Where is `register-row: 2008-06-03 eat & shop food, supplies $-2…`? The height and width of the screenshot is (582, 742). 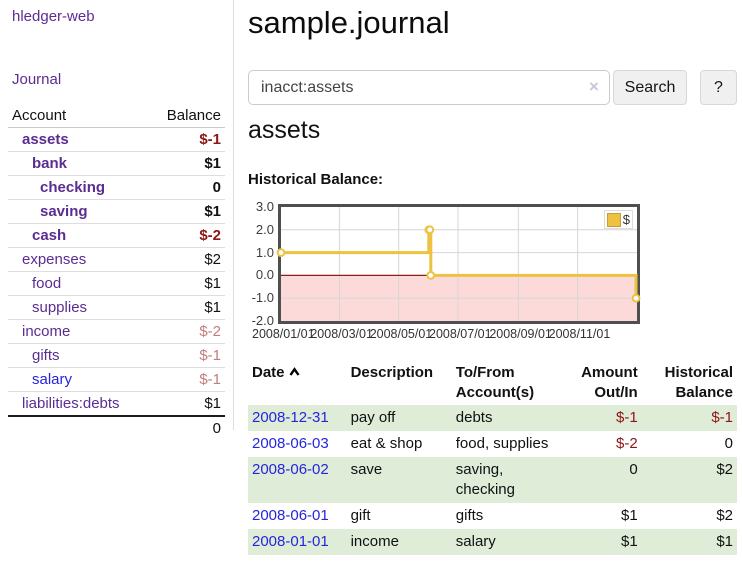
register-row: 2008-06-03 eat & shop food, supplies $-2… is located at coordinates (492, 444).